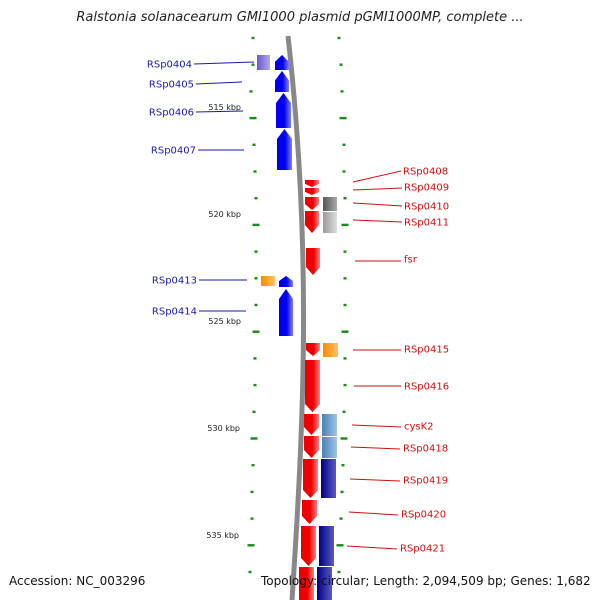  Describe the element at coordinates (268, 281) in the screenshot. I see `feature-rsp0413-domain` at that location.